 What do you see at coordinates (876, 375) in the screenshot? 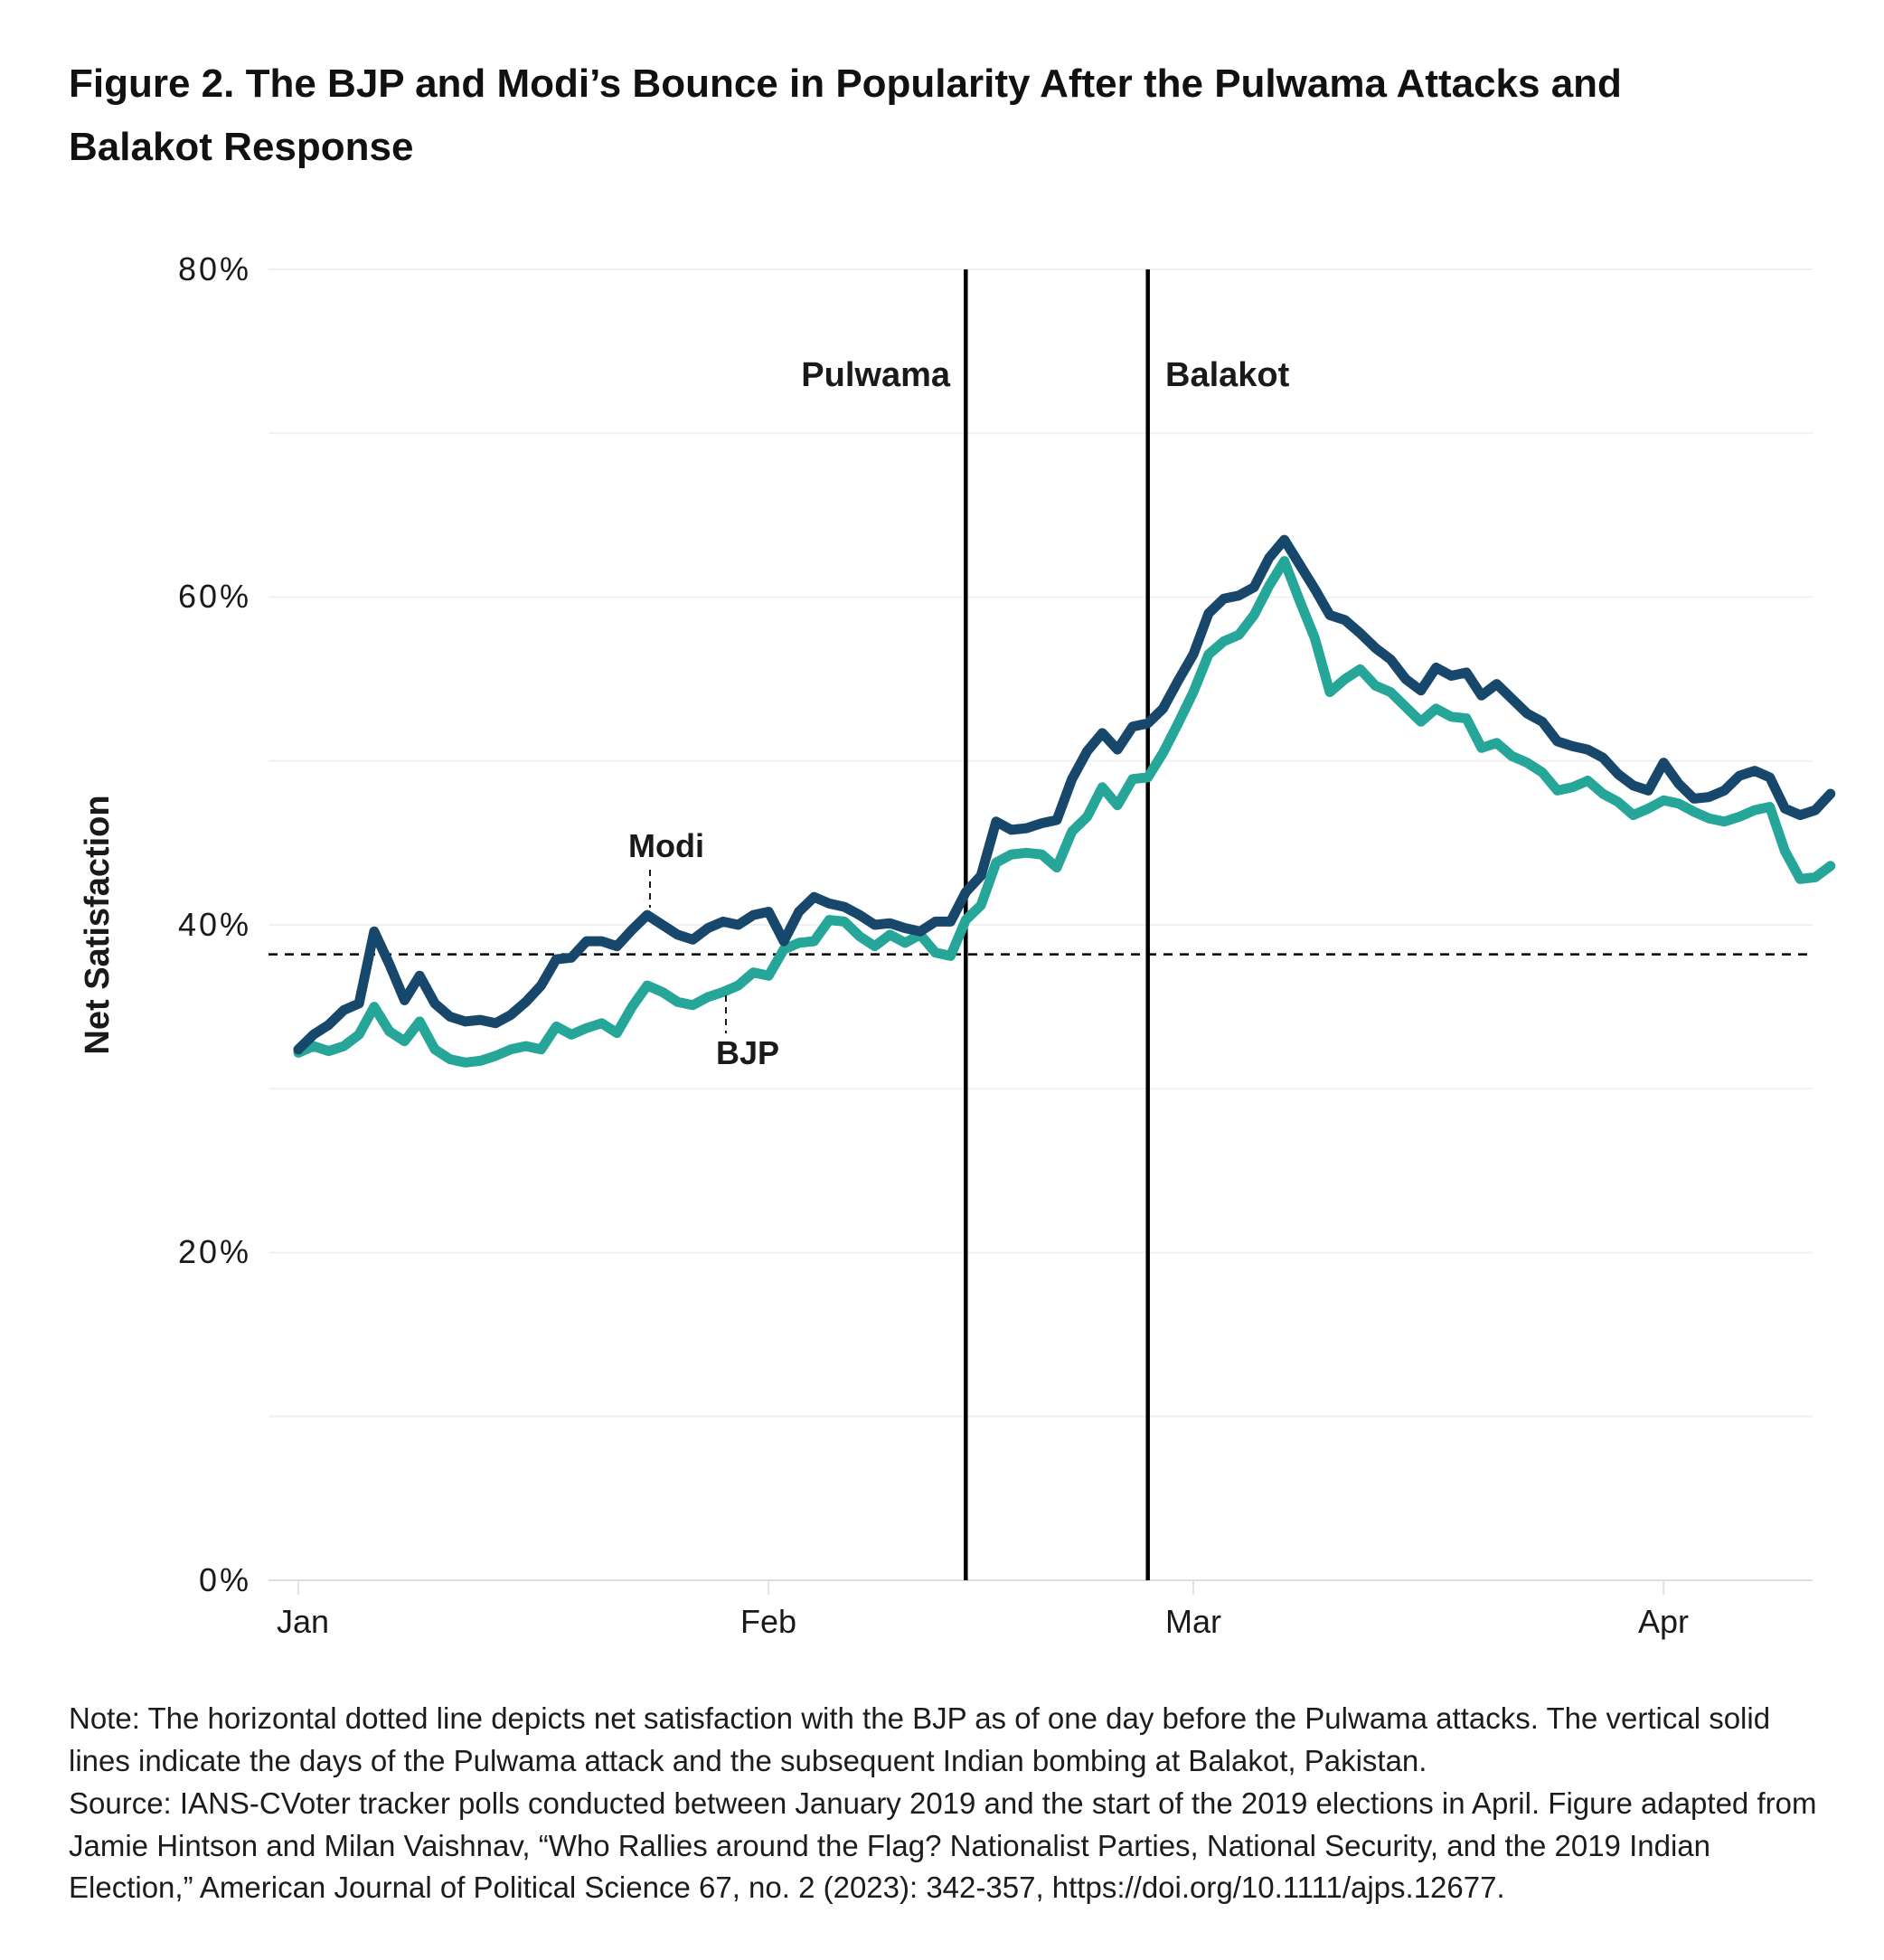
I see `pulwama-event-label: Pulwama` at bounding box center [876, 375].